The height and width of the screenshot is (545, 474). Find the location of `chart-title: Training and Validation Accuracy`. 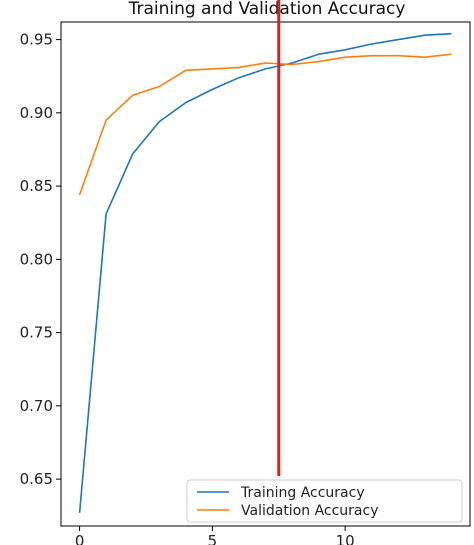

chart-title: Training and Validation Accuracy is located at coordinates (267, 9).